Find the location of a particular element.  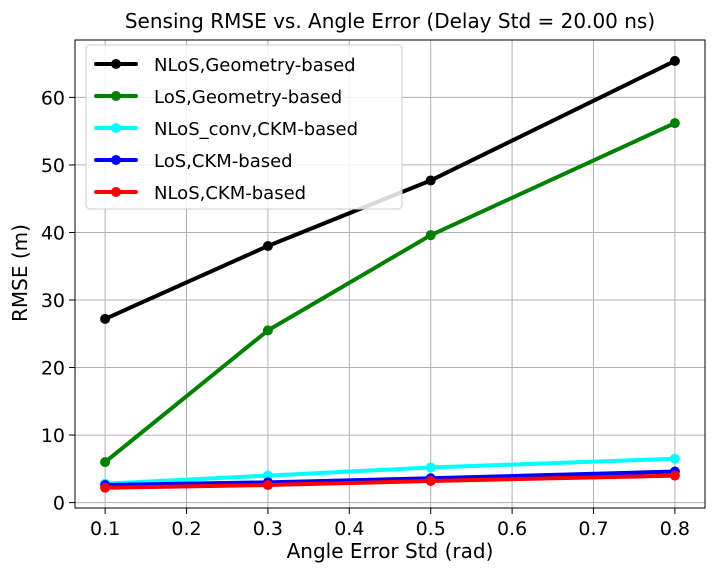

x-tick-label: 0.2 is located at coordinates (186, 529).